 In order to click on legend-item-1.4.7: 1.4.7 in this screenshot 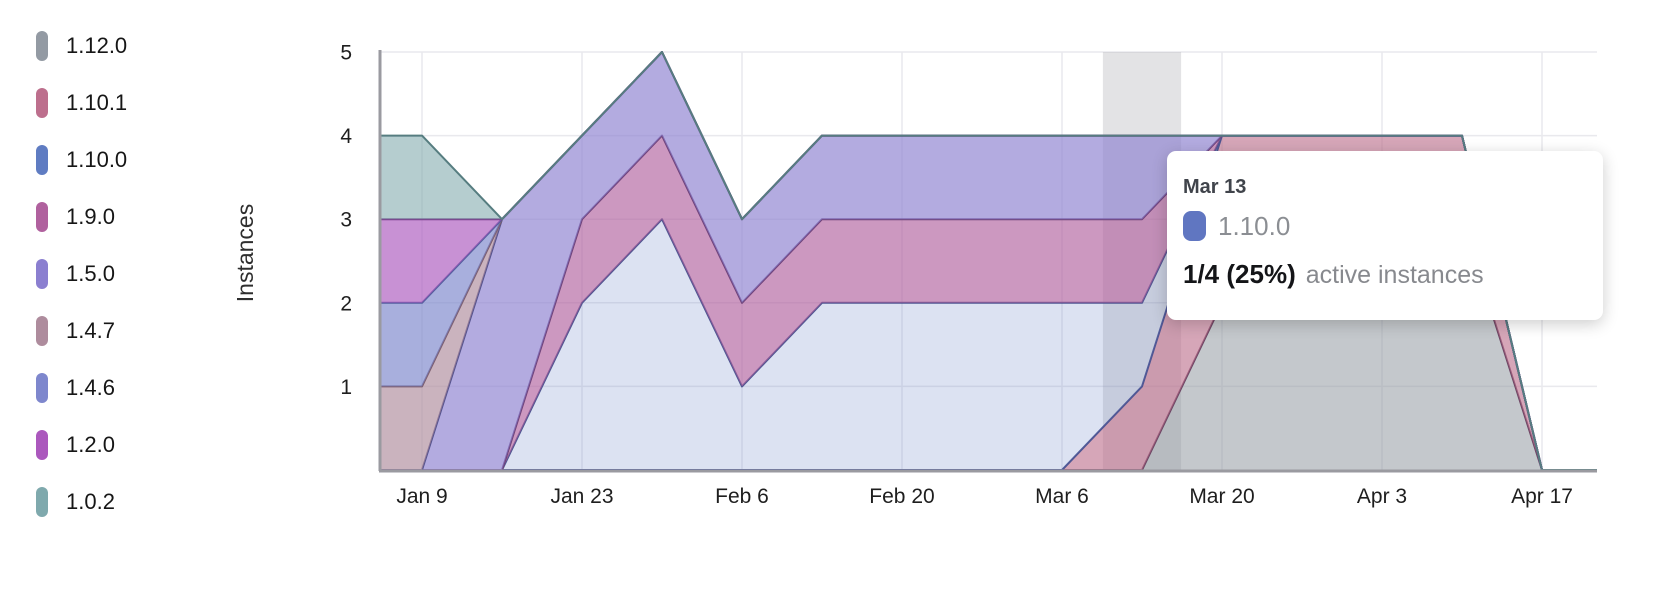, I will do `click(81, 331)`.